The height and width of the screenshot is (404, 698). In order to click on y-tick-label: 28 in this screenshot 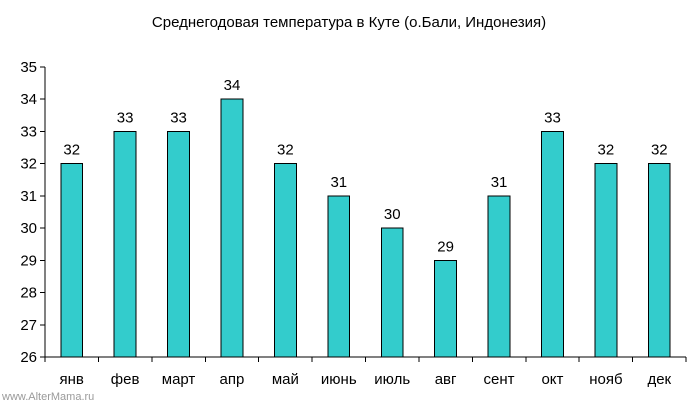, I will do `click(28, 293)`.